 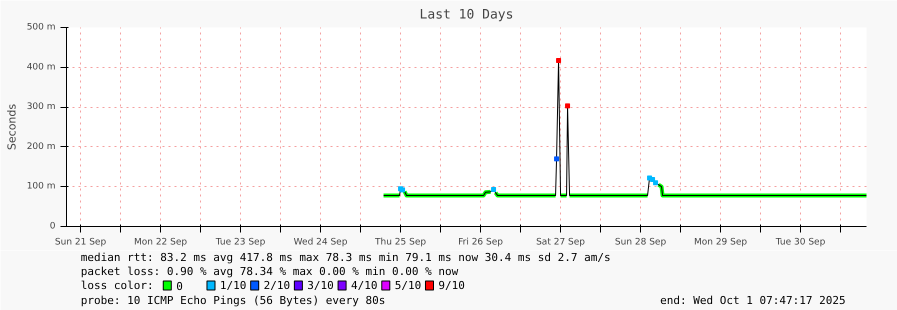 What do you see at coordinates (640, 243) in the screenshot?
I see `x-tick-label: Sun 28 Sep` at bounding box center [640, 243].